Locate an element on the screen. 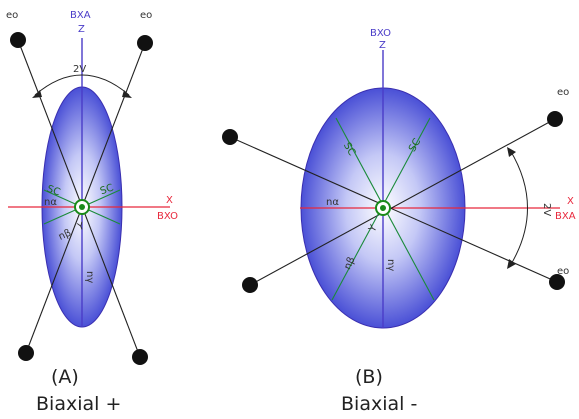  panel-a-dot-top-right is located at coordinates (145, 43).